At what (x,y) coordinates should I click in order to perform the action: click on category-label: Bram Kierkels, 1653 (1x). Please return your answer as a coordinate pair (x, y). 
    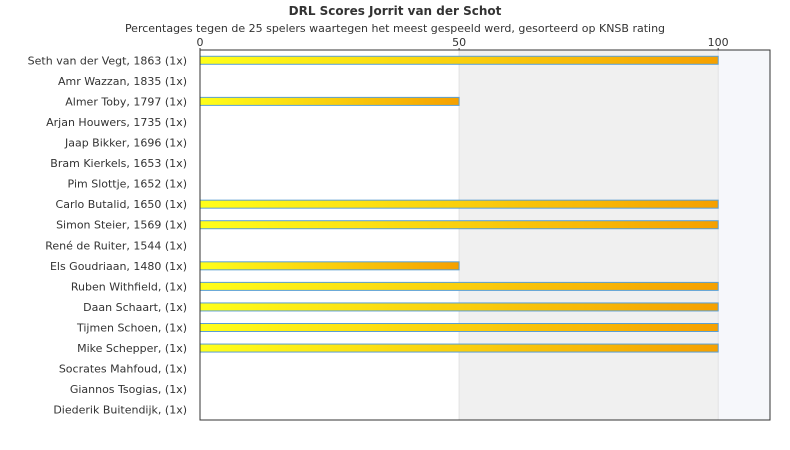
    Looking at the image, I should click on (118, 163).